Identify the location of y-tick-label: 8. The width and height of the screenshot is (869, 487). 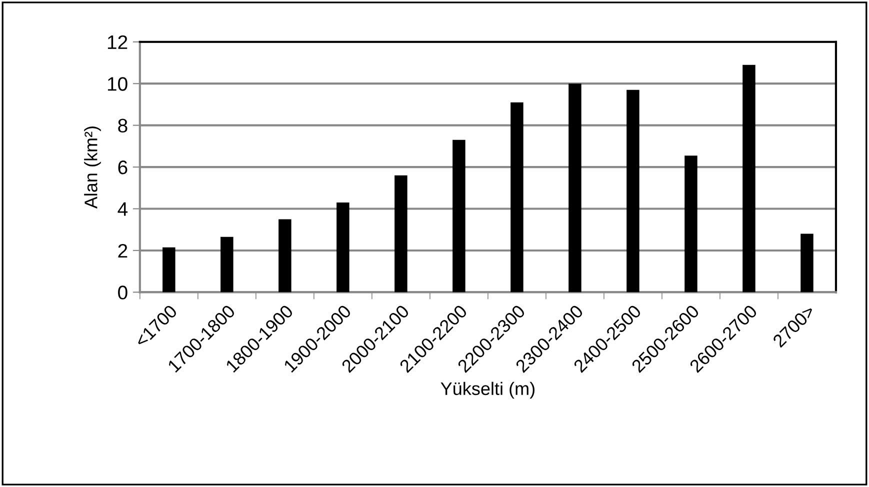
(123, 125).